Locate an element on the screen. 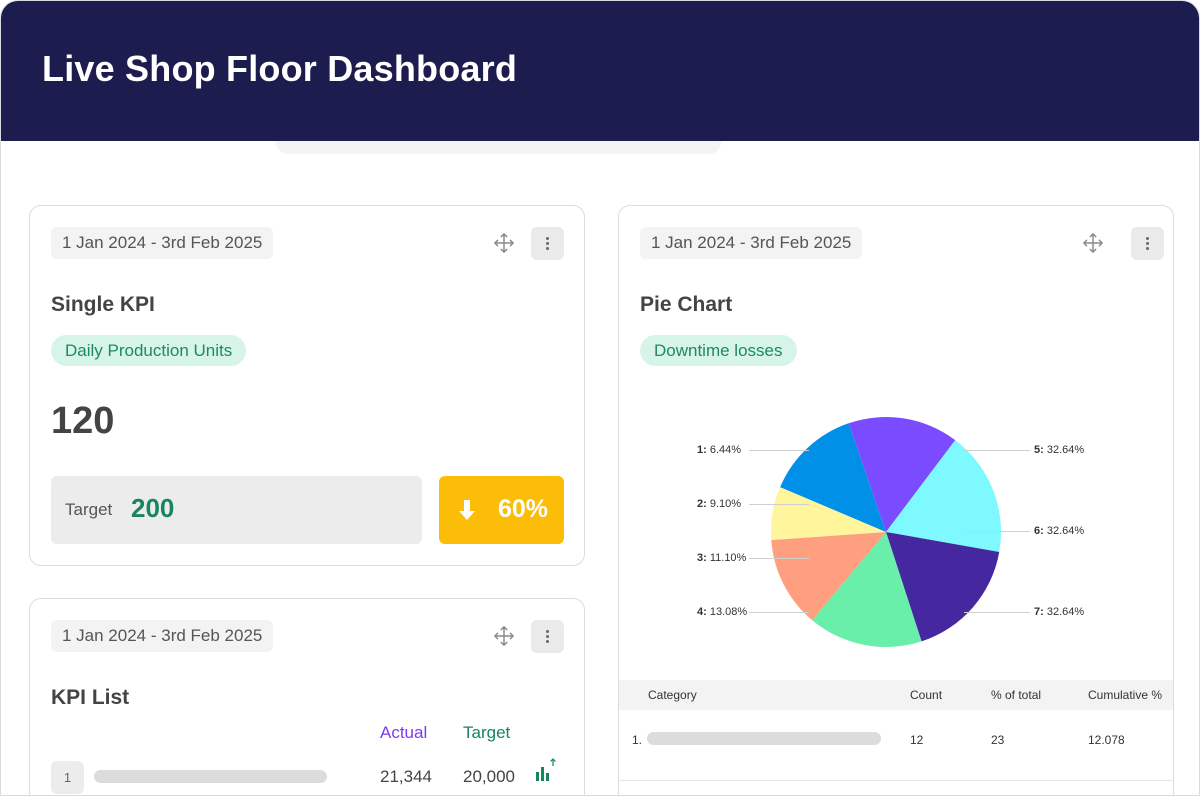 This screenshot has width=1200, height=796. target-box: Target 200 is located at coordinates (236, 510).